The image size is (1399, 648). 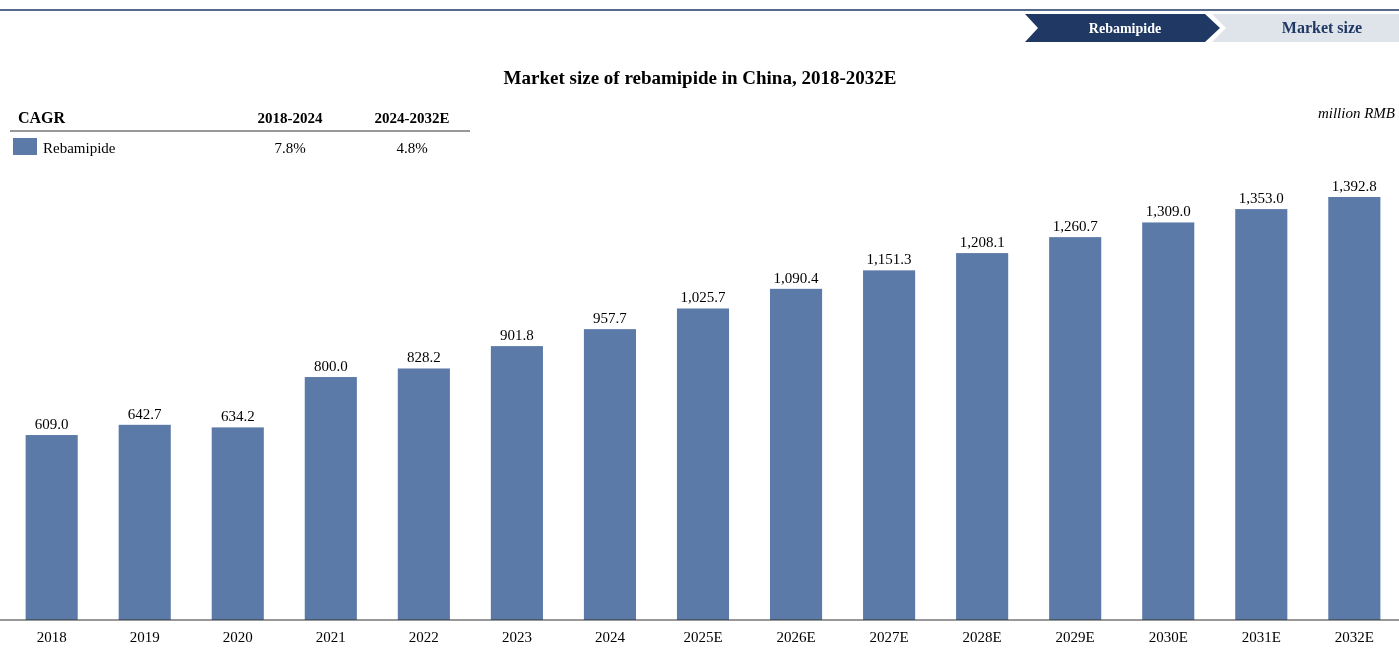 I want to click on x-tick-label: 2026E, so click(x=796, y=637).